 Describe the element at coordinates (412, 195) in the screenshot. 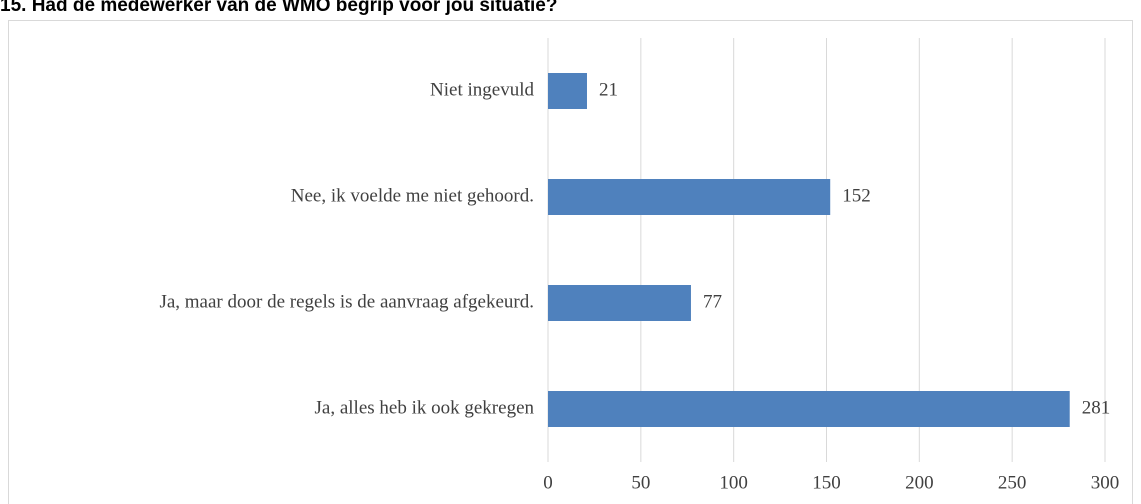

I see `y-tick-label: Nee, ik voelde me niet gehoord.` at that location.